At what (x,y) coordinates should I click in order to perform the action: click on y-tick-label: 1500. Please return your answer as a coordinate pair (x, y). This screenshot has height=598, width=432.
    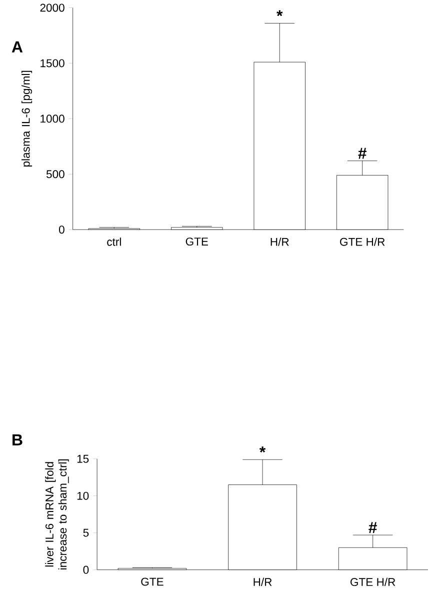
    Looking at the image, I should click on (52, 63).